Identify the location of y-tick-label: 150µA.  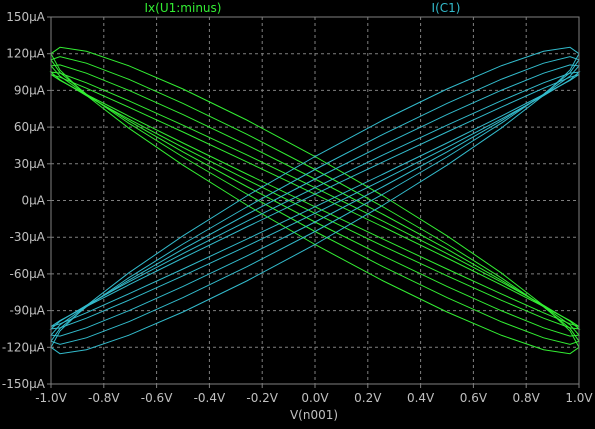
(26, 17).